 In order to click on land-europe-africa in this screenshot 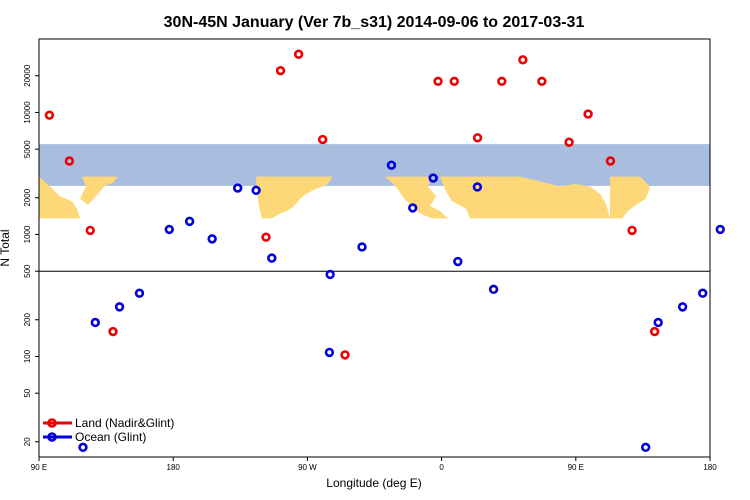, I will do `click(416, 197)`.